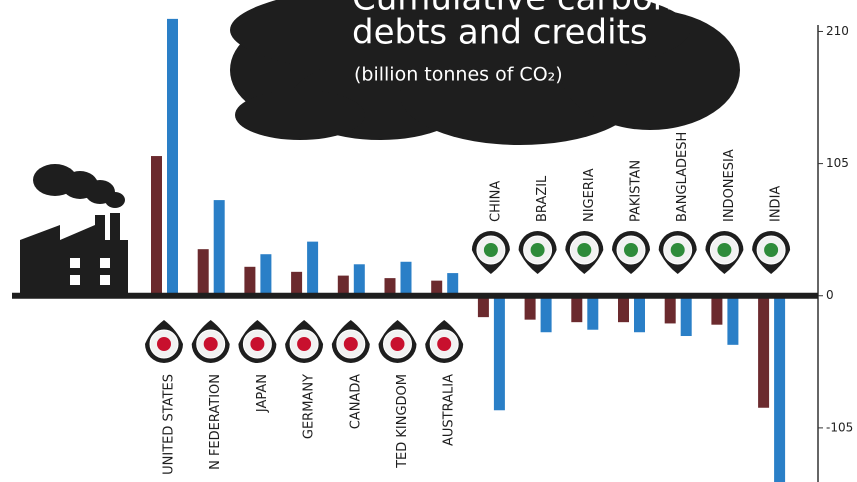 This screenshot has height=482, width=857. What do you see at coordinates (215, 422) in the screenshot?
I see `category-label: N FEDERATION` at bounding box center [215, 422].